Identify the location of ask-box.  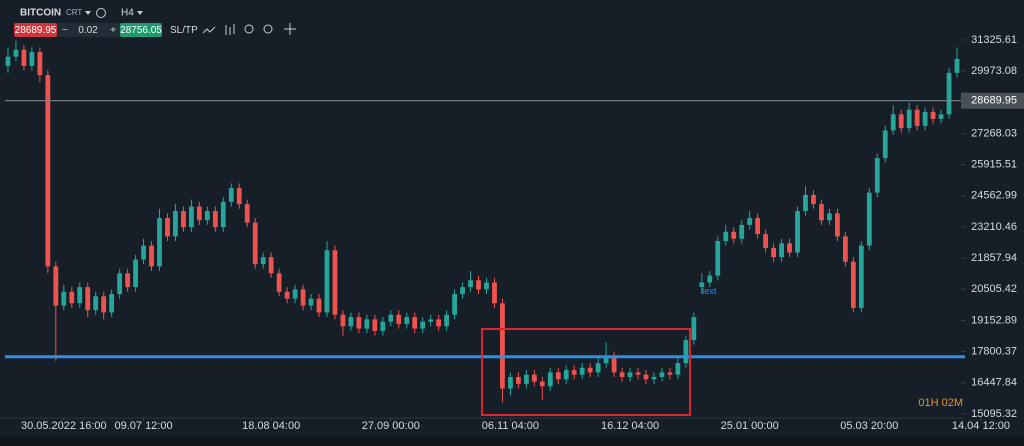
(141, 30).